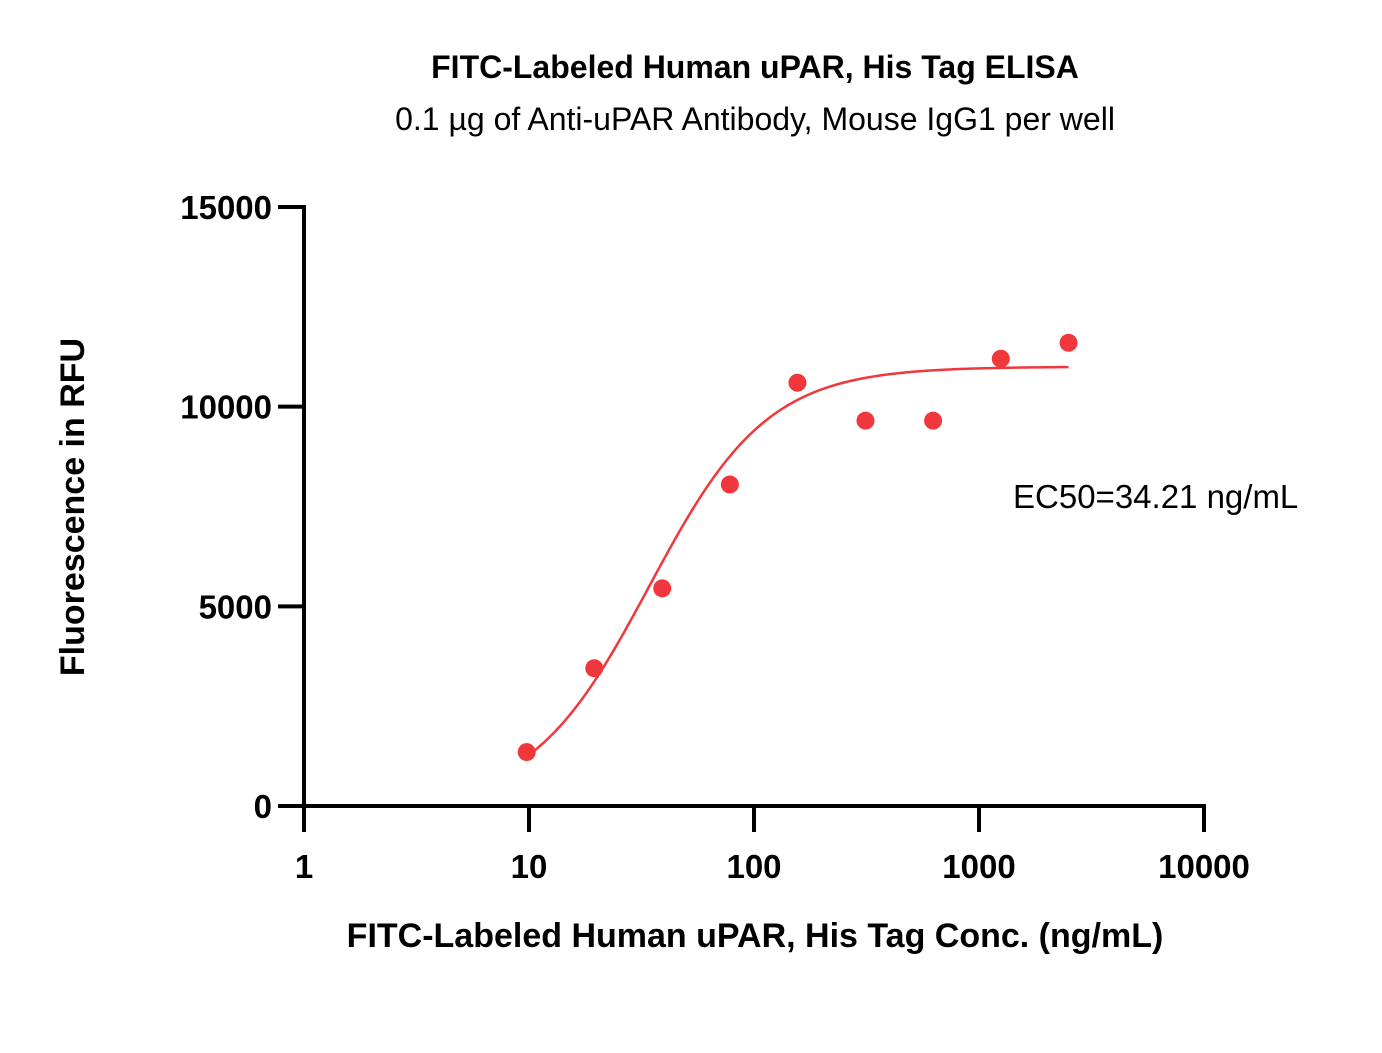 The width and height of the screenshot is (1382, 1053). What do you see at coordinates (226, 207) in the screenshot?
I see `y-tick-label: 15000` at bounding box center [226, 207].